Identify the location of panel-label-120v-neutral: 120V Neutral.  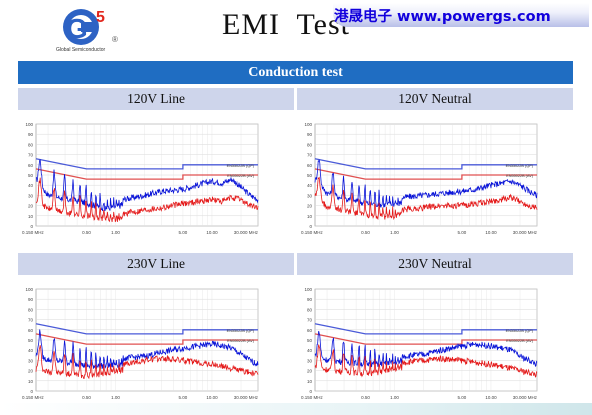
(435, 99).